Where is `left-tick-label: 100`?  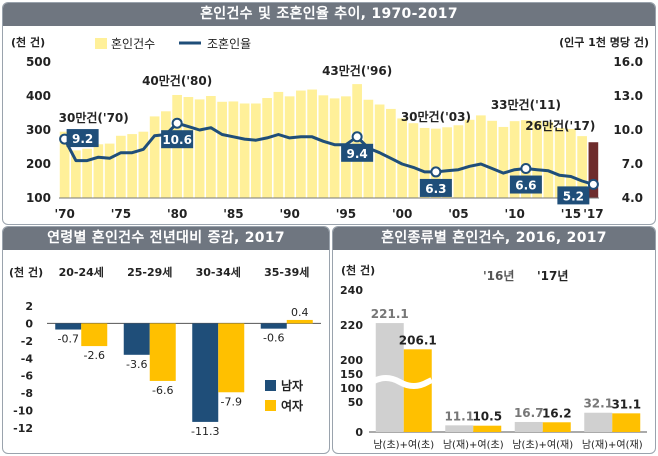 left-tick-label: 100 is located at coordinates (38, 198).